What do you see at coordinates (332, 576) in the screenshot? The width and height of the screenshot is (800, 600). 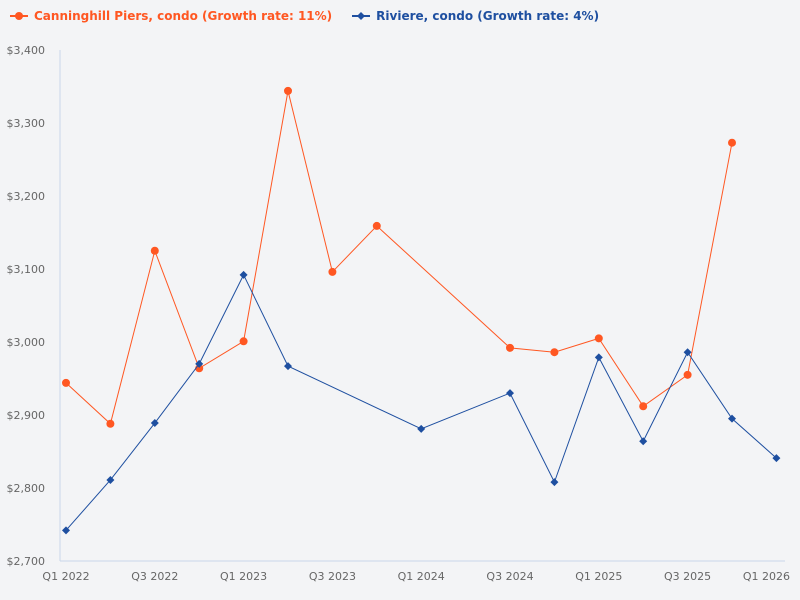 I see `x-tick-label: Q3 2023` at bounding box center [332, 576].